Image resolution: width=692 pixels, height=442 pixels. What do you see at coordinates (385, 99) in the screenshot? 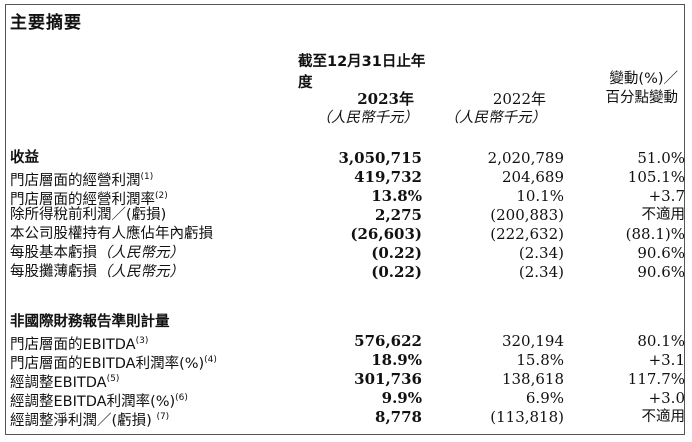
I see `column-year-2023: 2023年` at bounding box center [385, 99].